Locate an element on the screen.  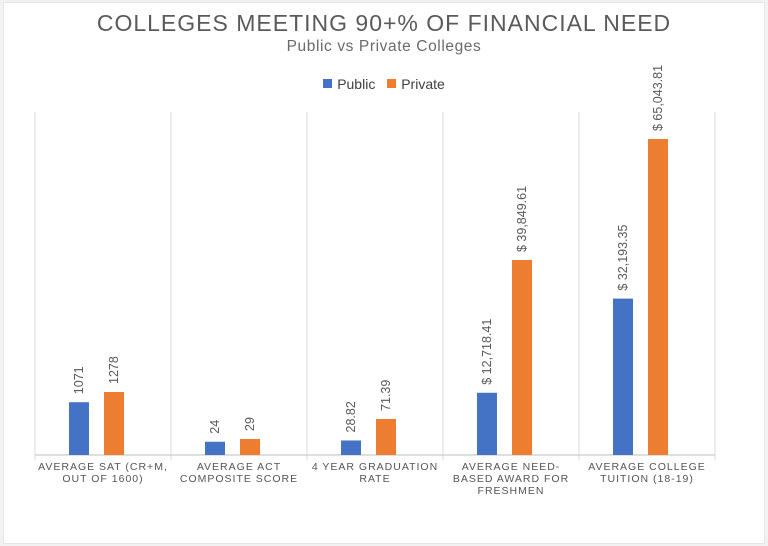
category-label-3: BASED AWARD FOR is located at coordinates (511, 479).